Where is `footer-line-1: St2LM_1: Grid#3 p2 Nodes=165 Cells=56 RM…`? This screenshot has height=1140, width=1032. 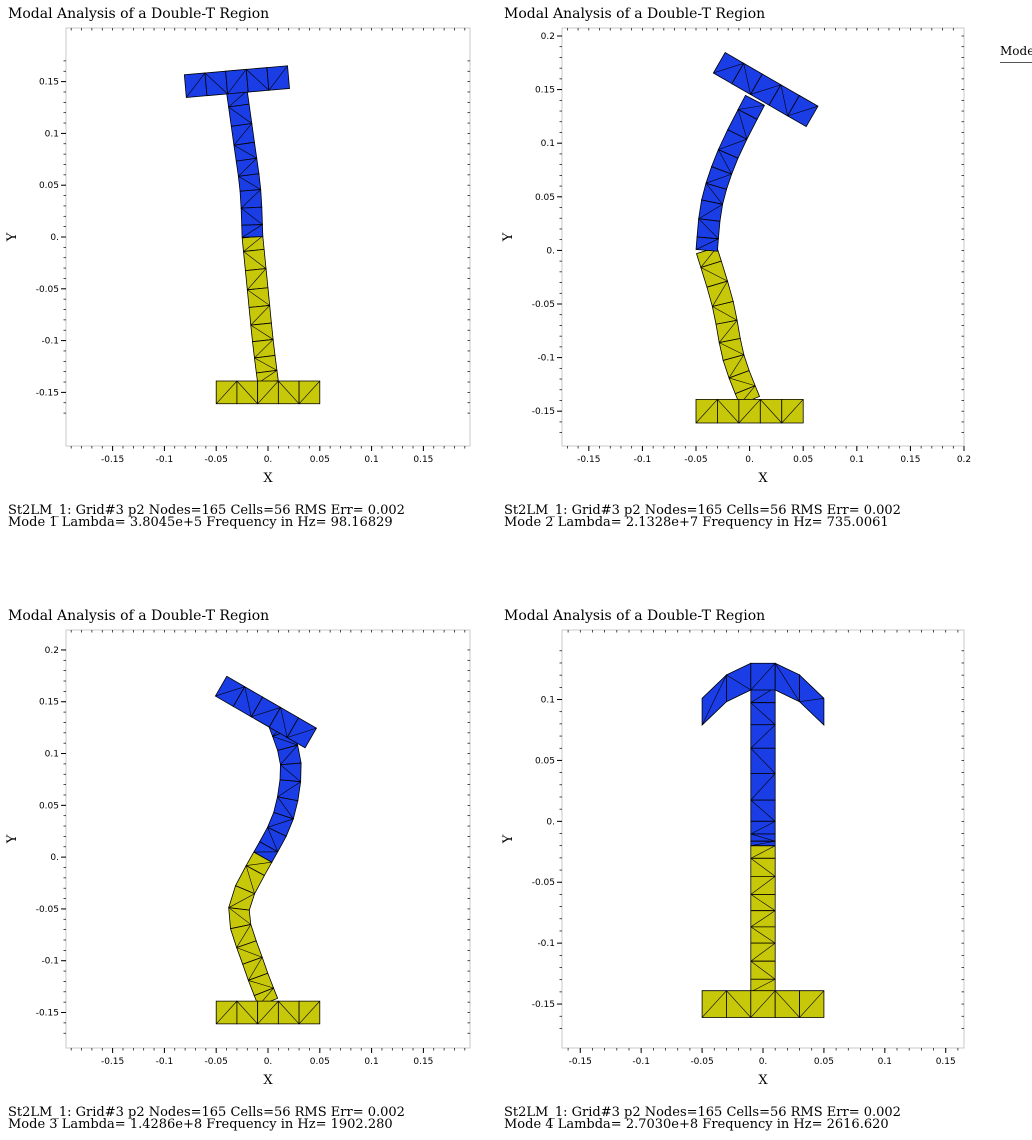
footer-line-1: St2LM_1: Grid#3 p2 Nodes=165 Cells=56 RM… is located at coordinates (206, 1112).